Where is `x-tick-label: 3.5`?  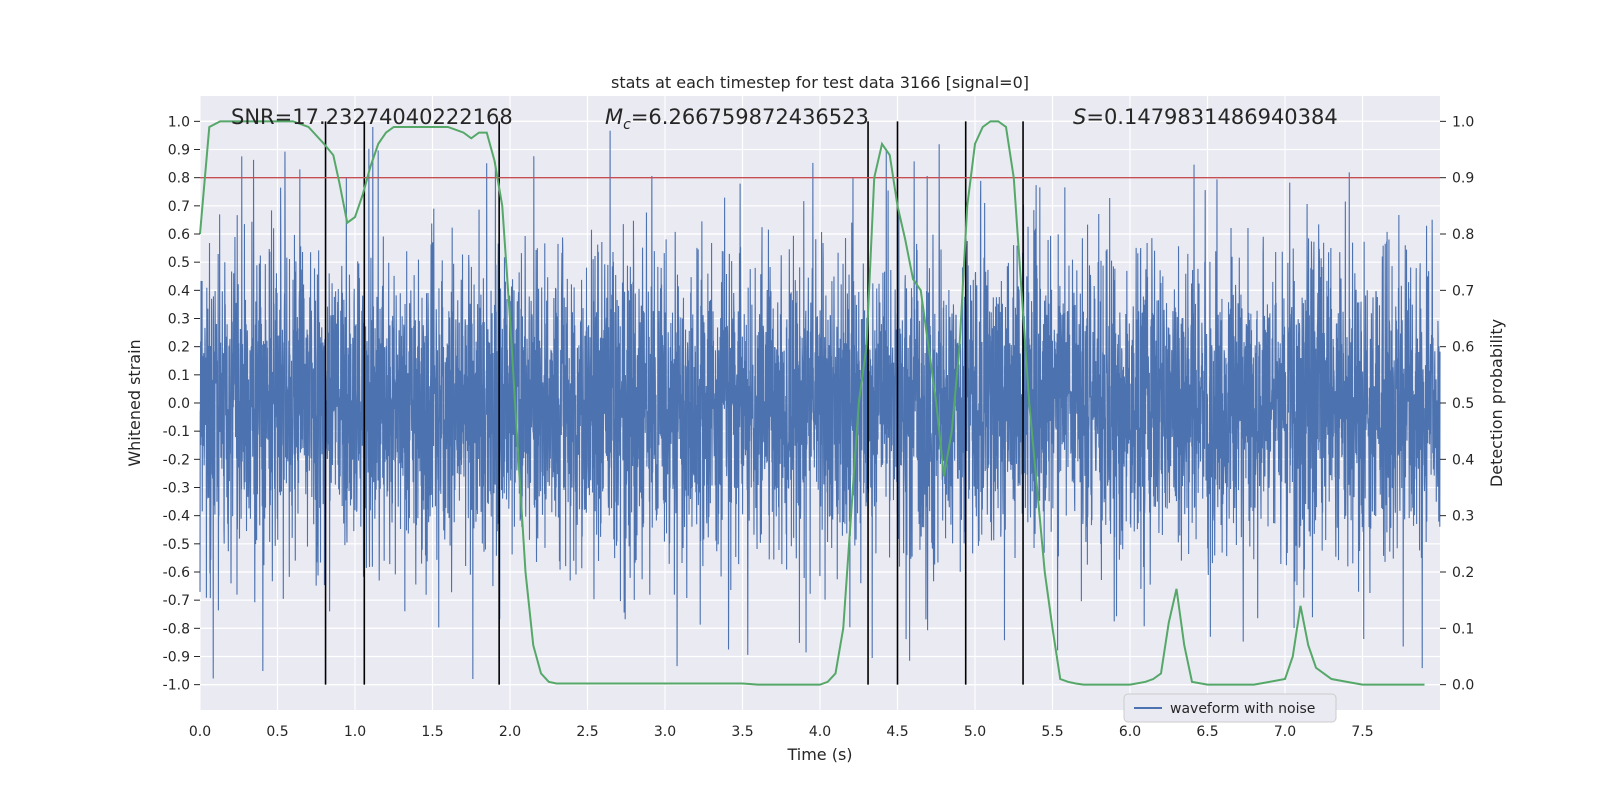
x-tick-label: 3.5 is located at coordinates (742, 732).